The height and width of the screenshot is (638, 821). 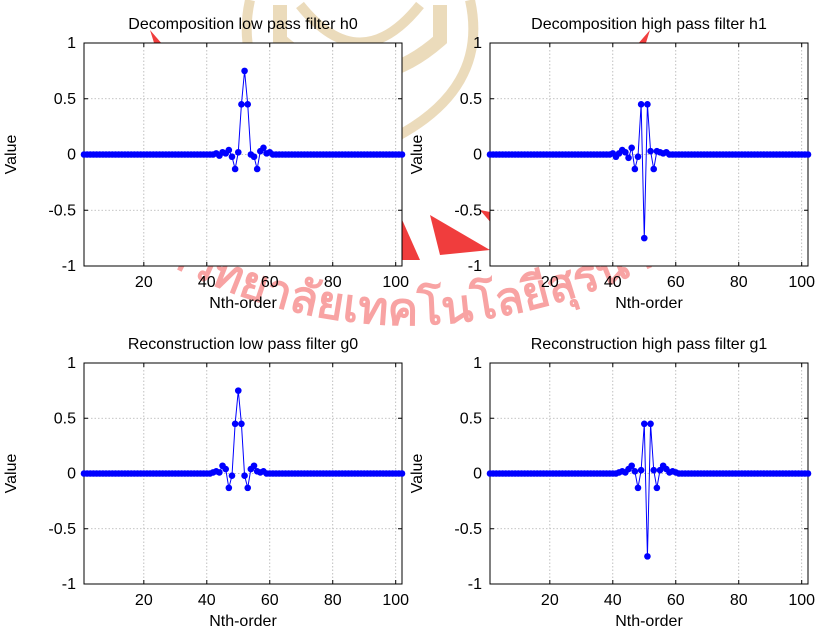 What do you see at coordinates (649, 344) in the screenshot?
I see `subplot-title: Reconstruction high pass filter g1` at bounding box center [649, 344].